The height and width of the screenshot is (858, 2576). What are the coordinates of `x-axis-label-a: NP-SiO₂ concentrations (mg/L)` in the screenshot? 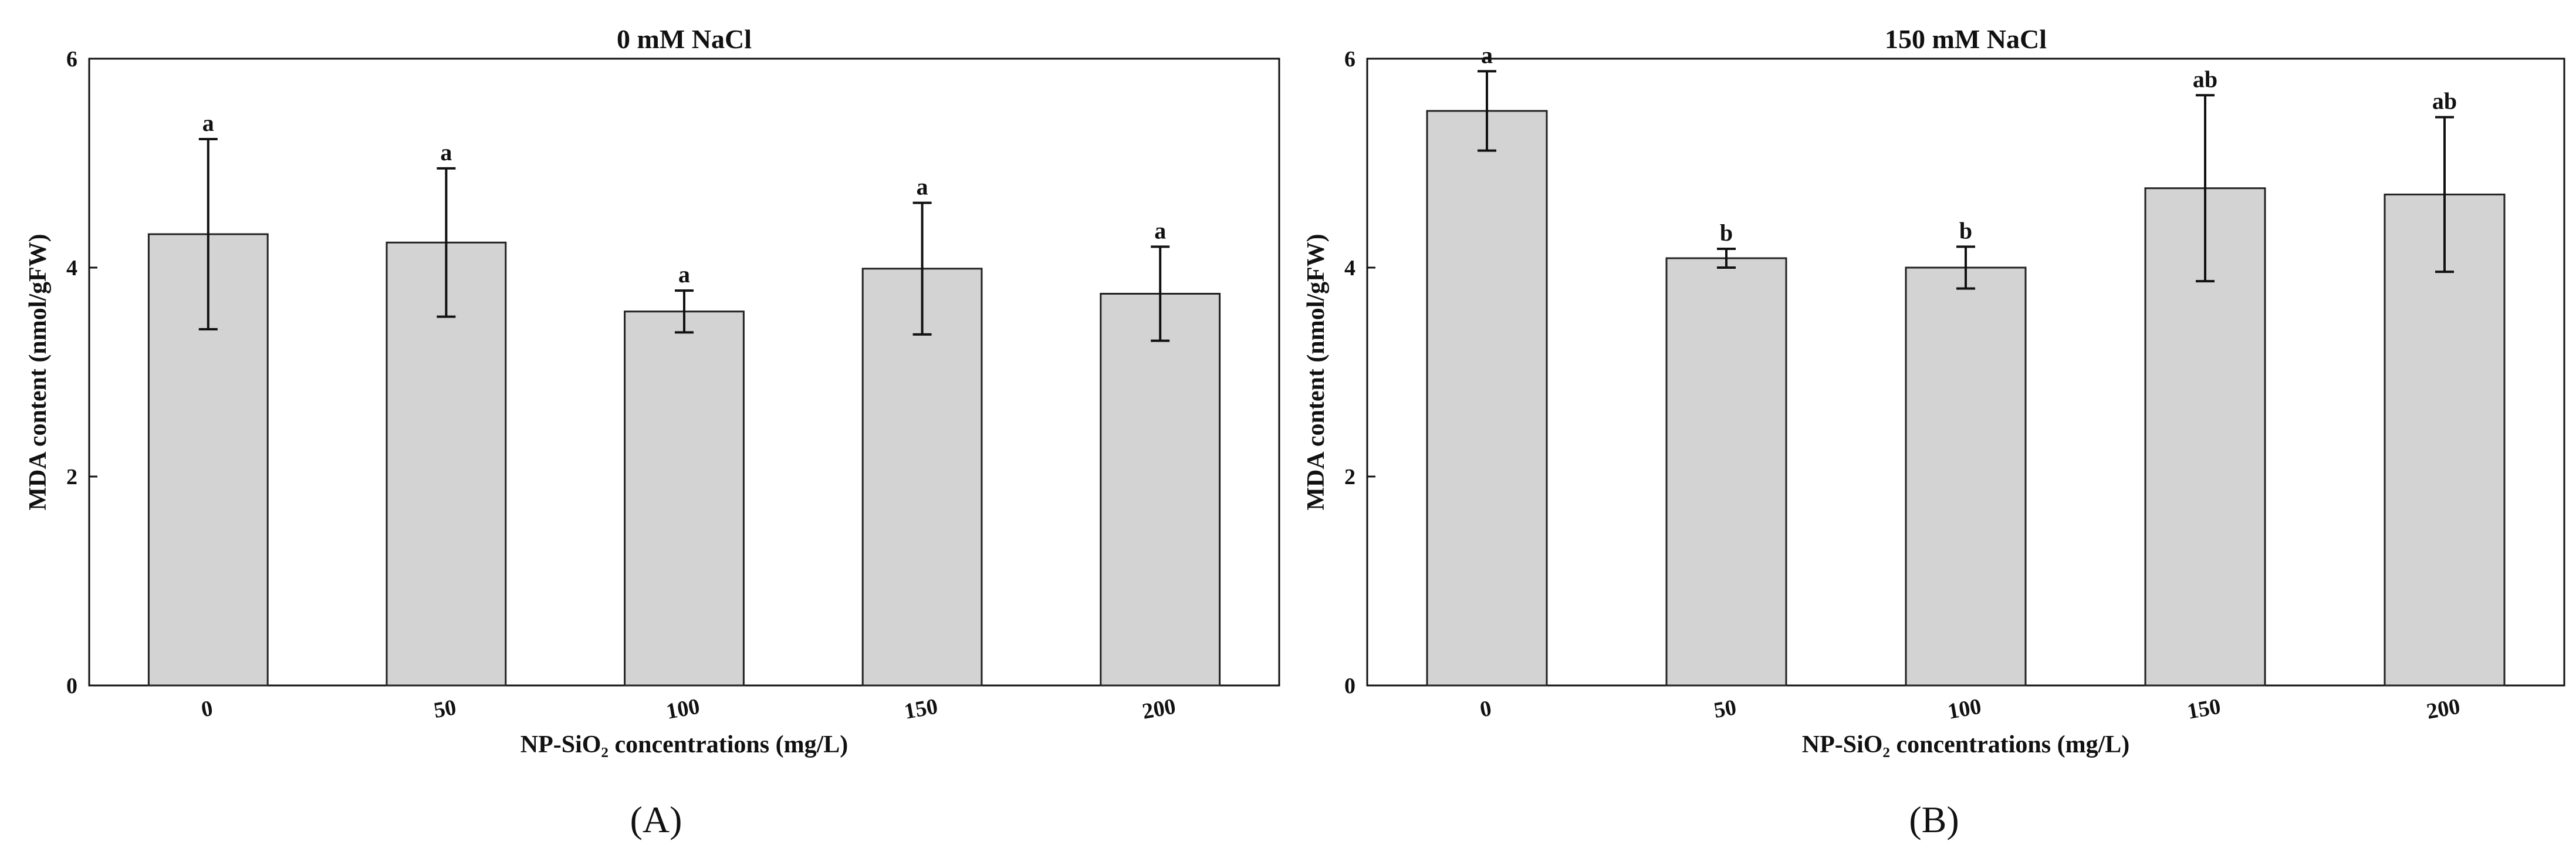 It's located at (684, 744).